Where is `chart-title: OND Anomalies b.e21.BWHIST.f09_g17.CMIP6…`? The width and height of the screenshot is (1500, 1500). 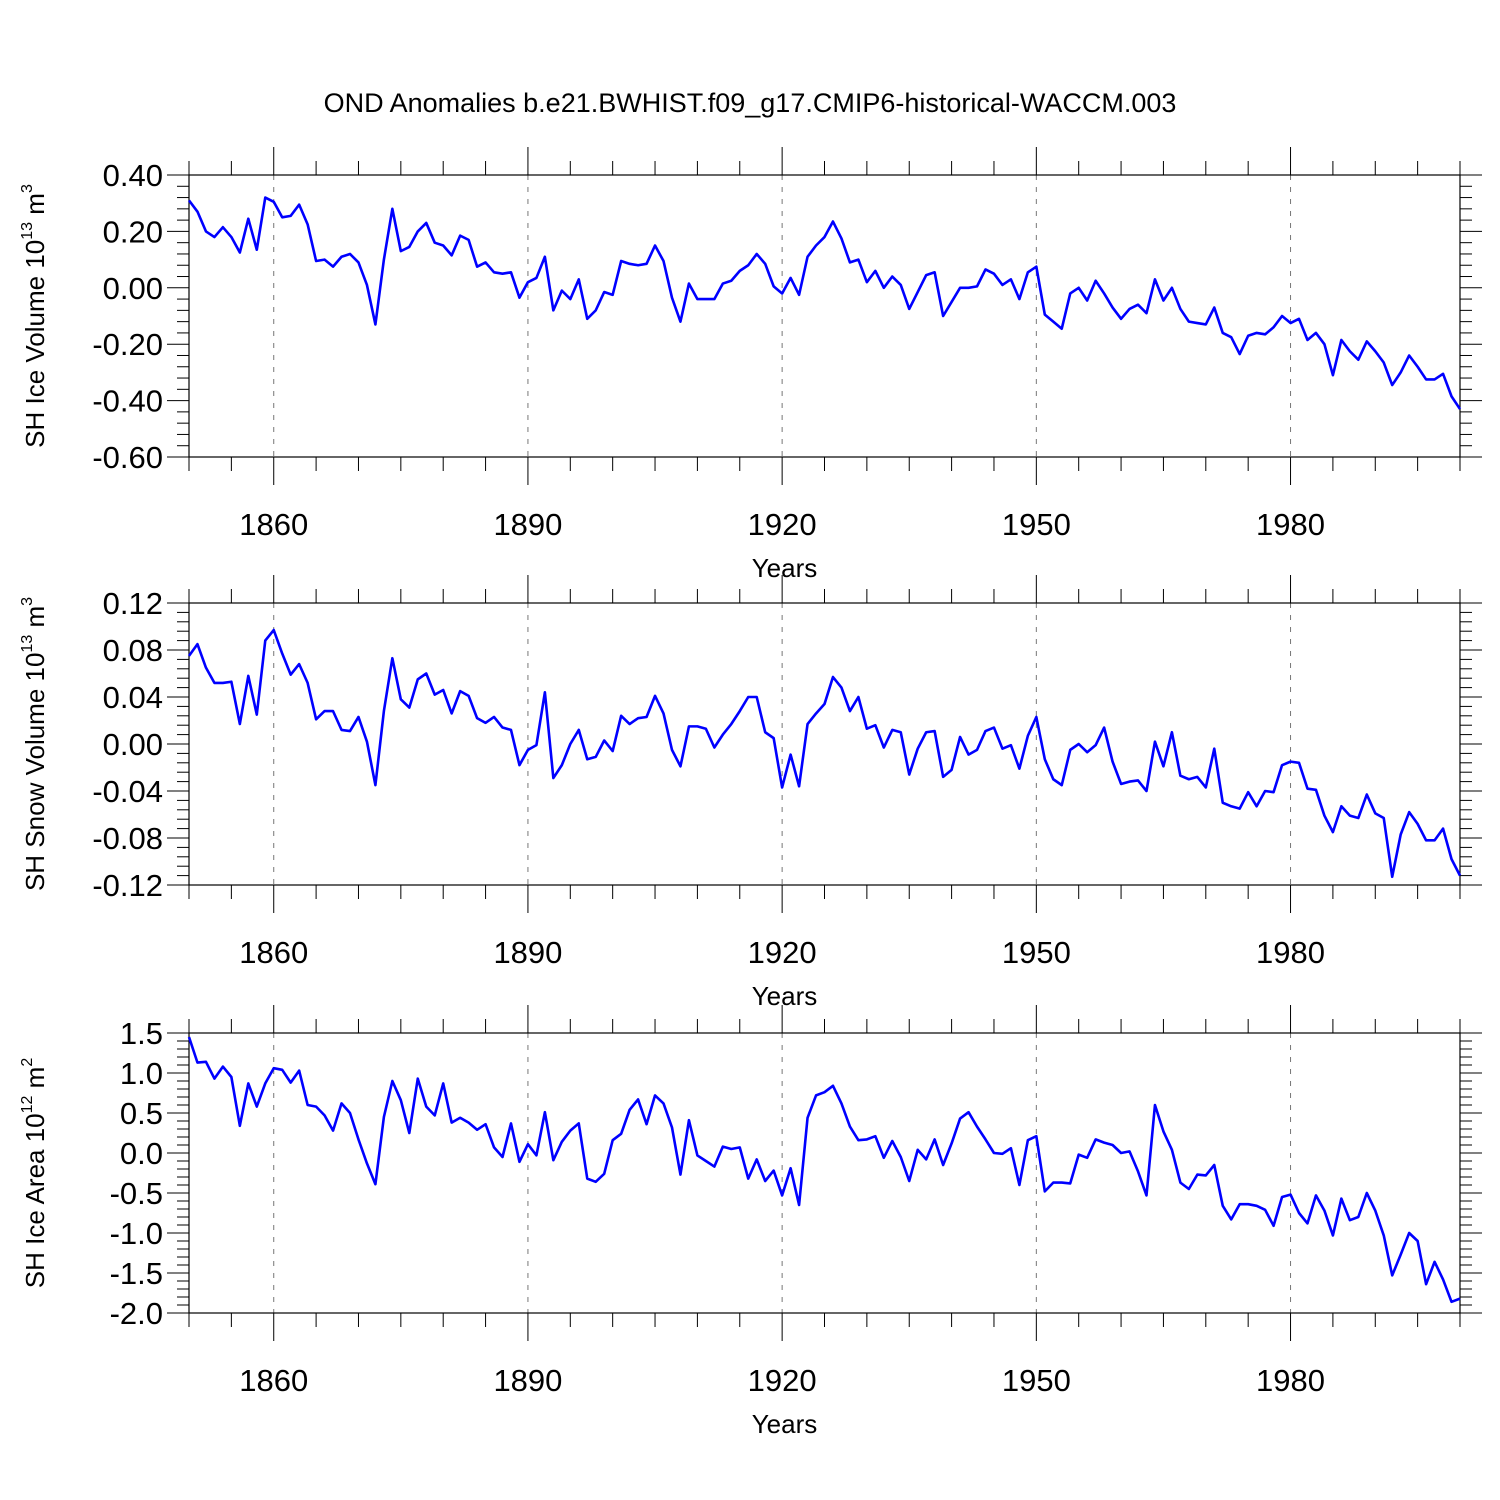 chart-title: OND Anomalies b.e21.BWHIST.f09_g17.CMIP6… is located at coordinates (750, 103).